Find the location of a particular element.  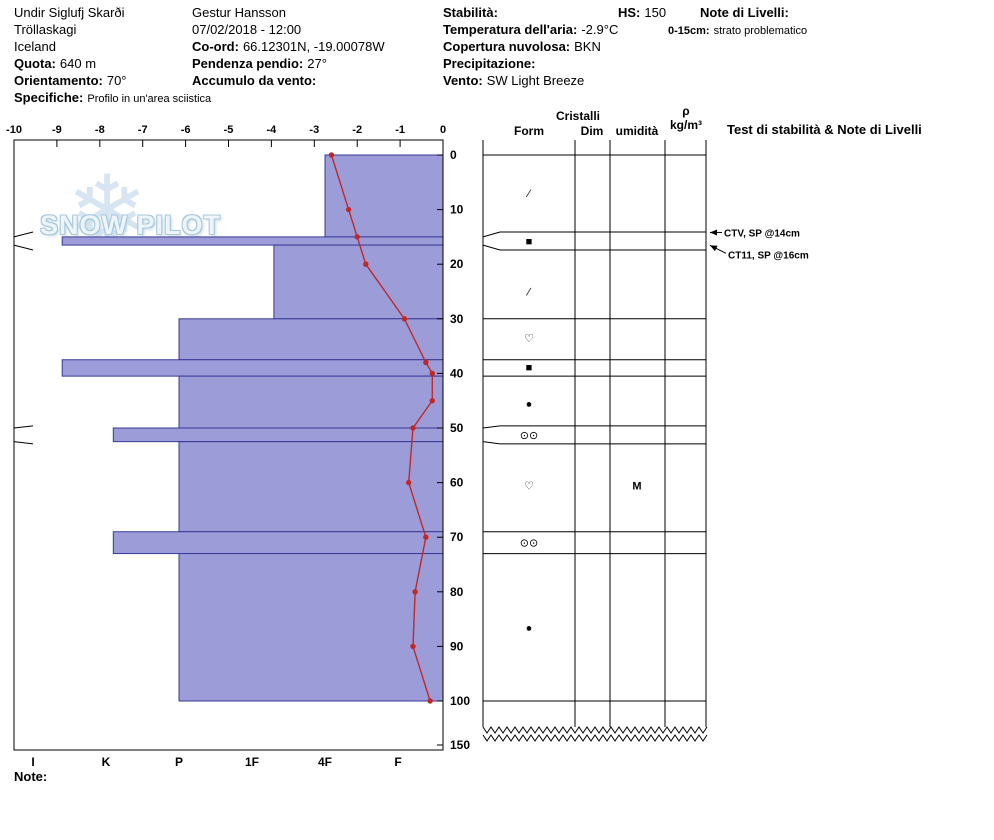

temp-tick-label: -9 is located at coordinates (57, 130).